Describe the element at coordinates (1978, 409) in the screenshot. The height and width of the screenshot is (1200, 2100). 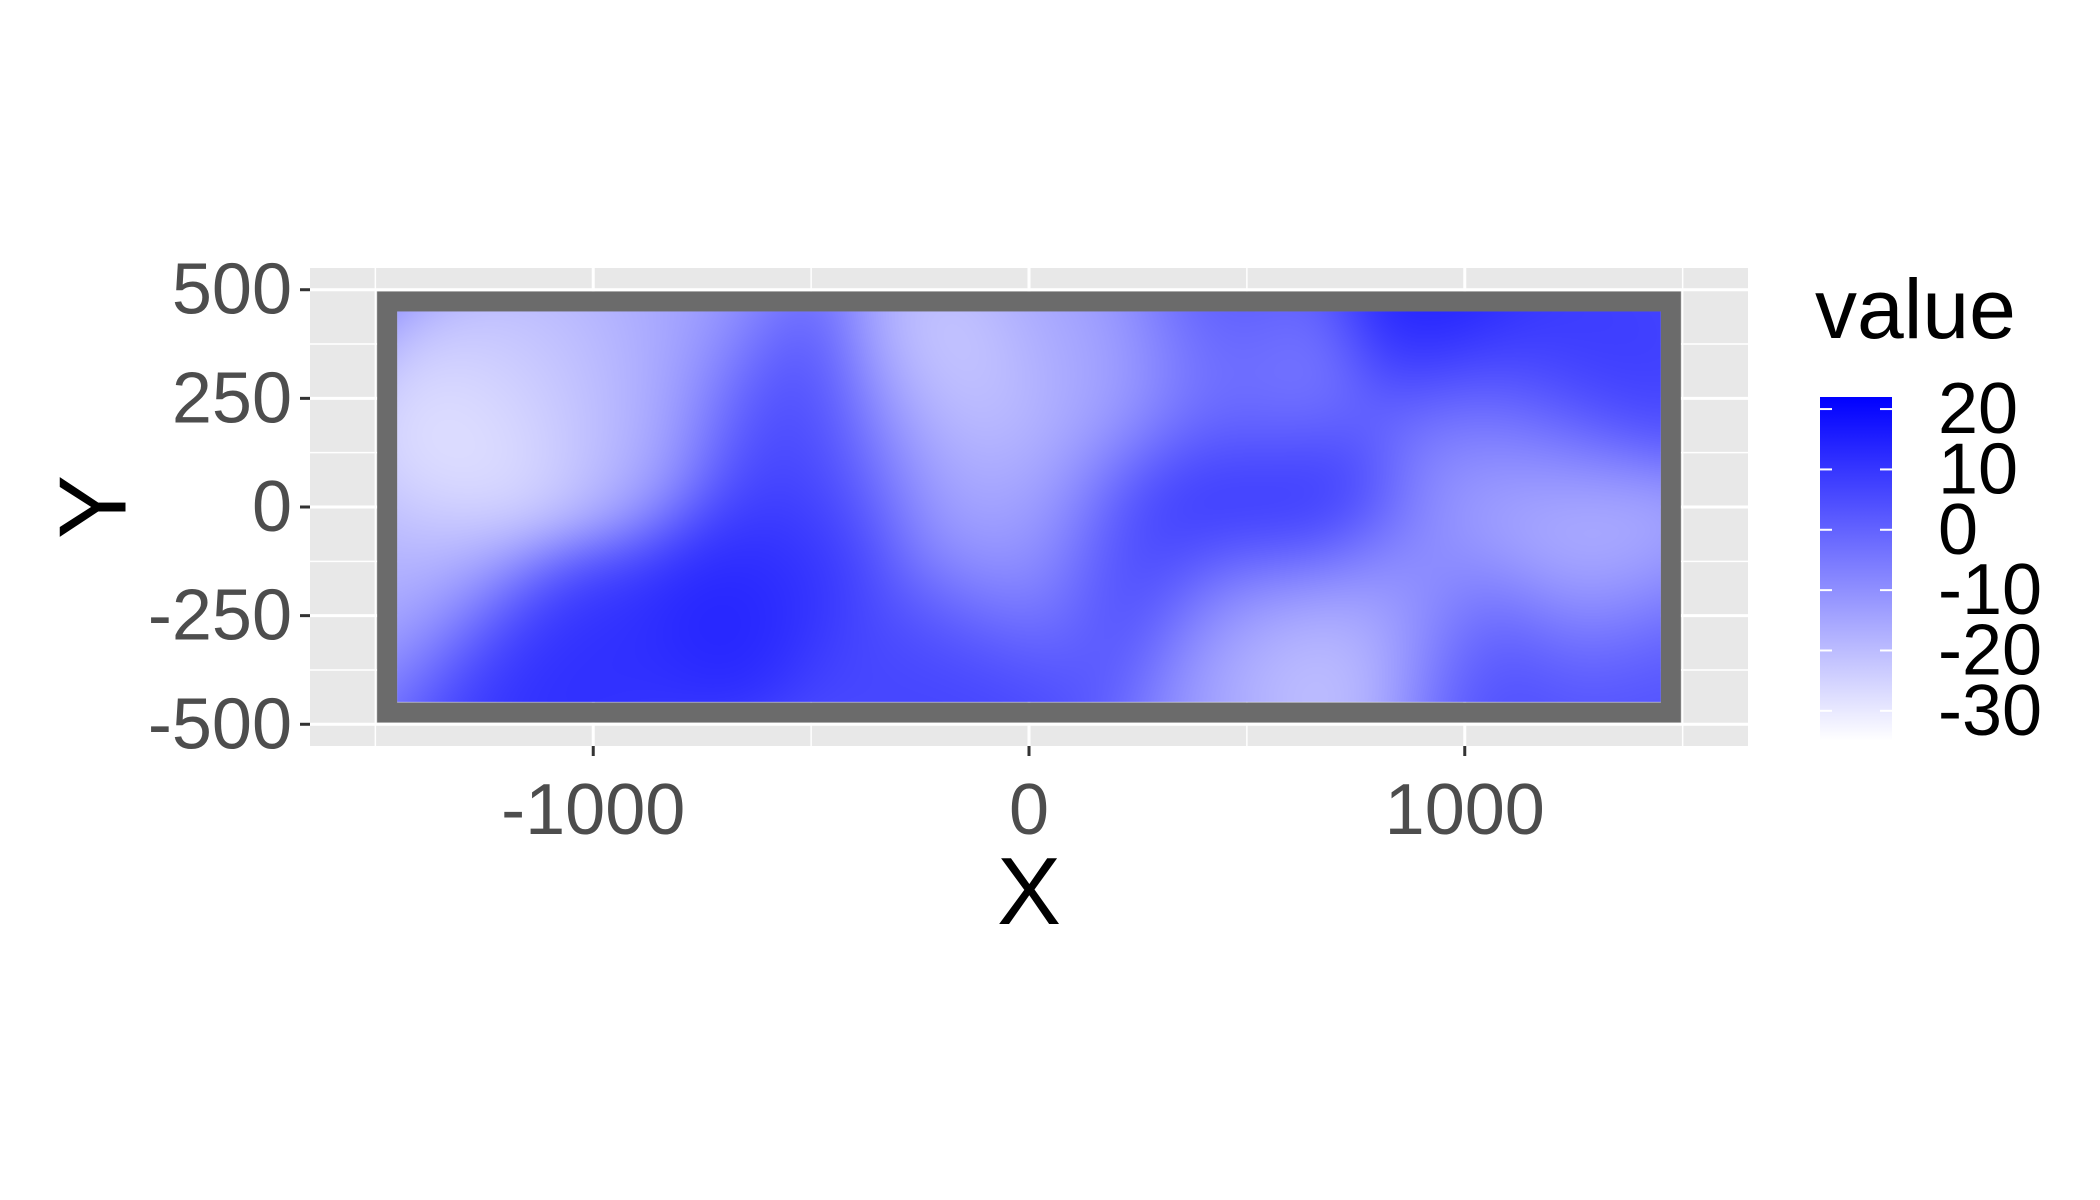
I see `legend-tick-label: 20` at that location.